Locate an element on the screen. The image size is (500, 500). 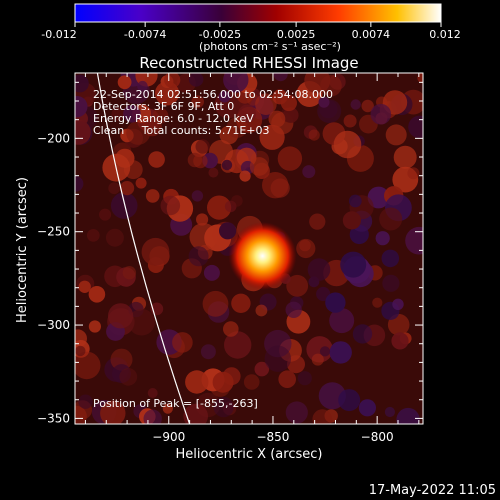
x-tick-label: −900 is located at coordinates (168, 437).